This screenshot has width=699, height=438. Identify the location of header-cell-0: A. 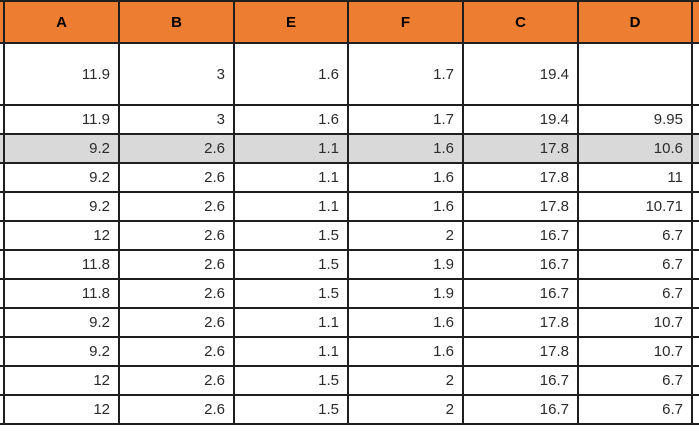
(61, 22).